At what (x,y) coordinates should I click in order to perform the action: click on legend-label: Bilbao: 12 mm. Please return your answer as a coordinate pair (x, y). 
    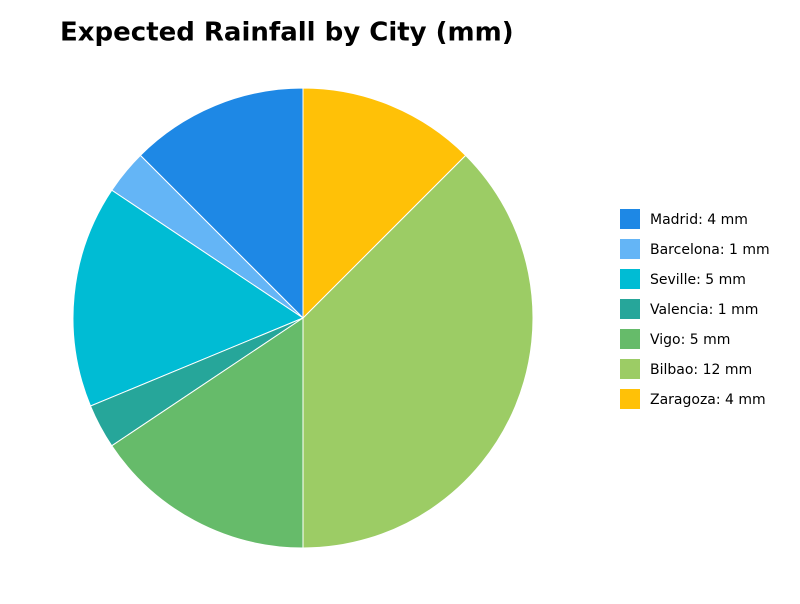
    Looking at the image, I should click on (701, 370).